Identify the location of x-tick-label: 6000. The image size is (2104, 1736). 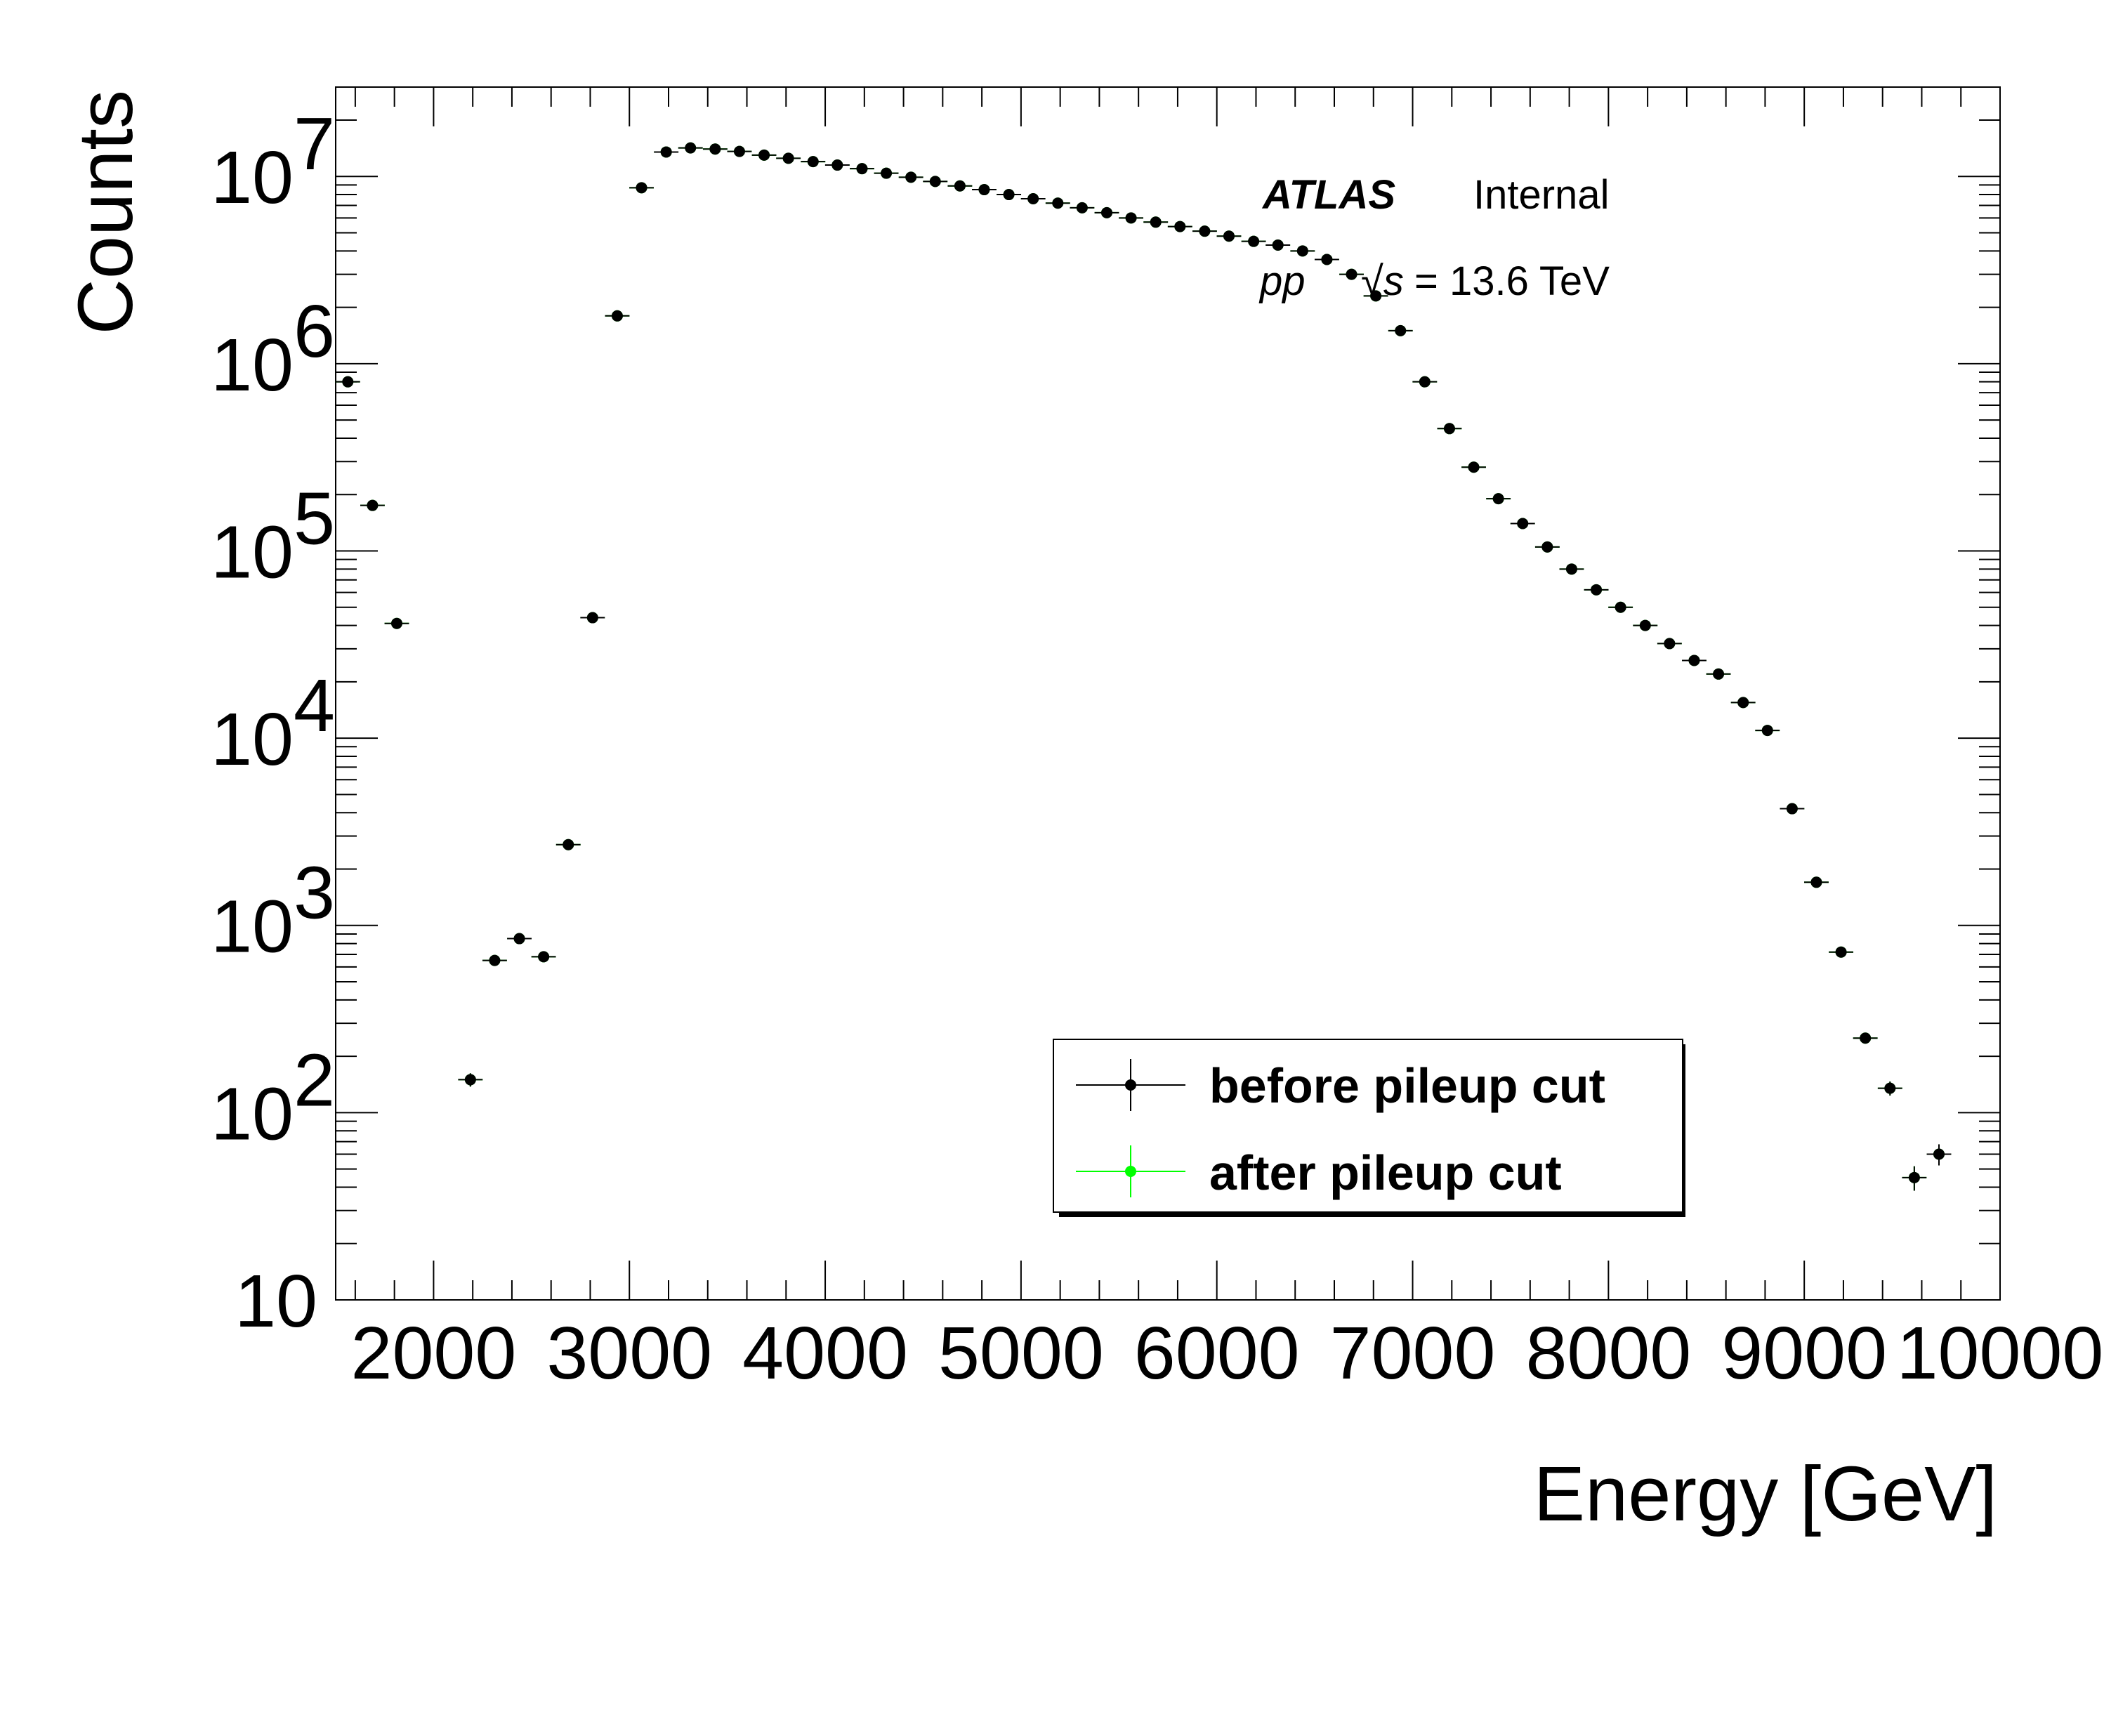
(1217, 1353).